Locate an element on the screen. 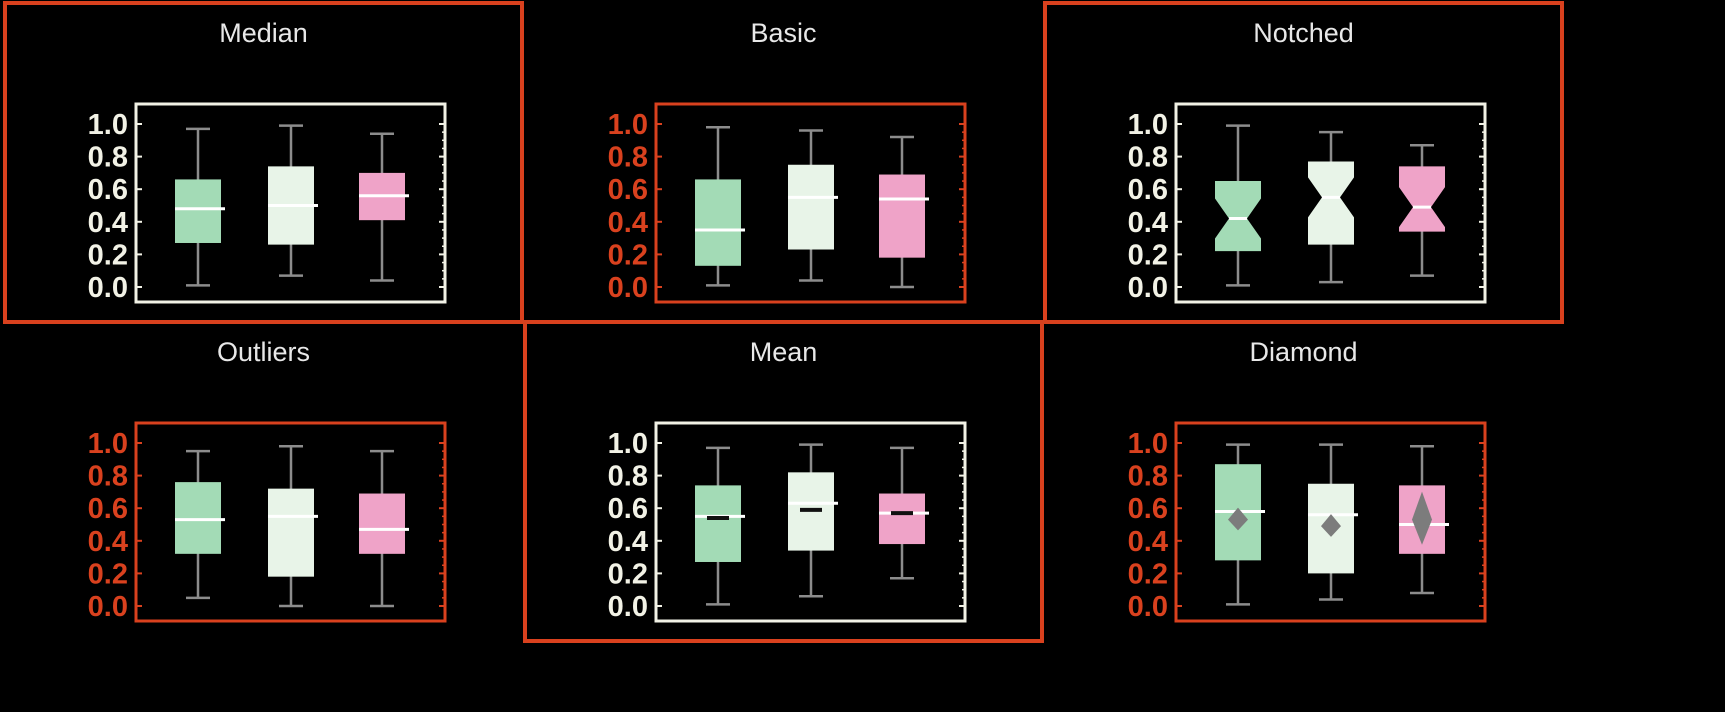 This screenshot has height=712, width=1725. panel-title: Basic is located at coordinates (783, 33).